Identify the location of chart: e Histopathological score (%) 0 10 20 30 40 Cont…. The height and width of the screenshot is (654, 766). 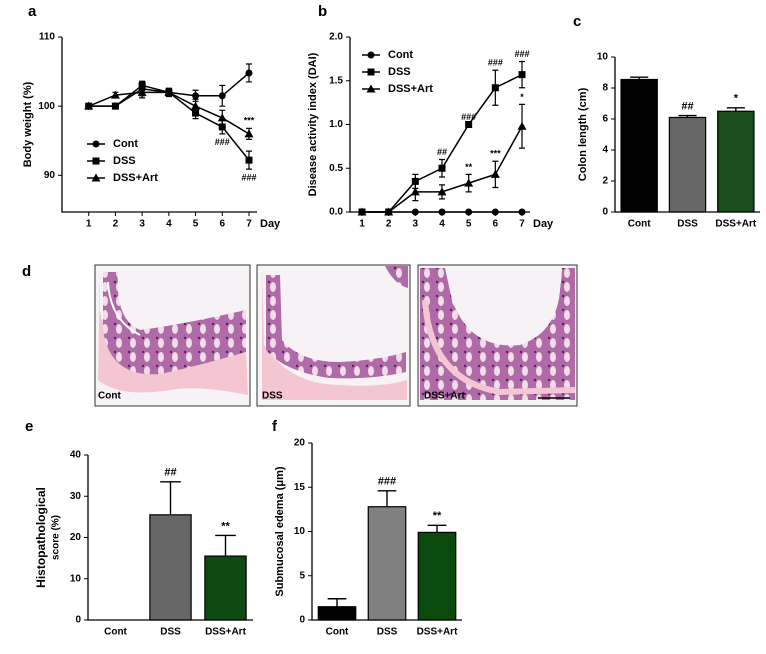
(139, 528).